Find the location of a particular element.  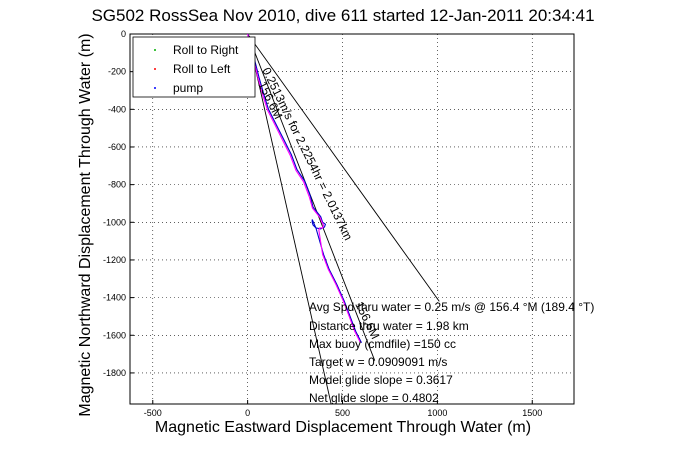

data-series is located at coordinates (304, 188).